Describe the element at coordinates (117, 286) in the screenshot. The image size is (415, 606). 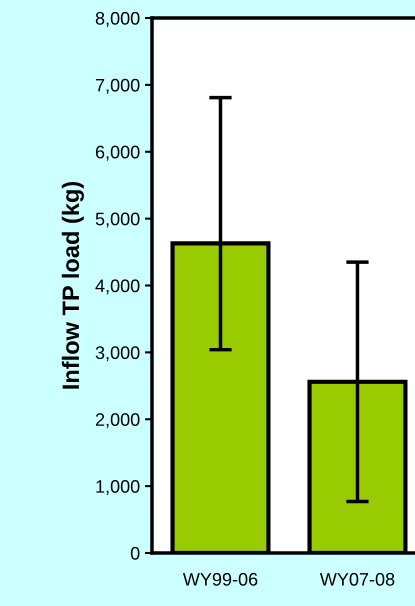
I see `y-tick-label: 4,000` at that location.